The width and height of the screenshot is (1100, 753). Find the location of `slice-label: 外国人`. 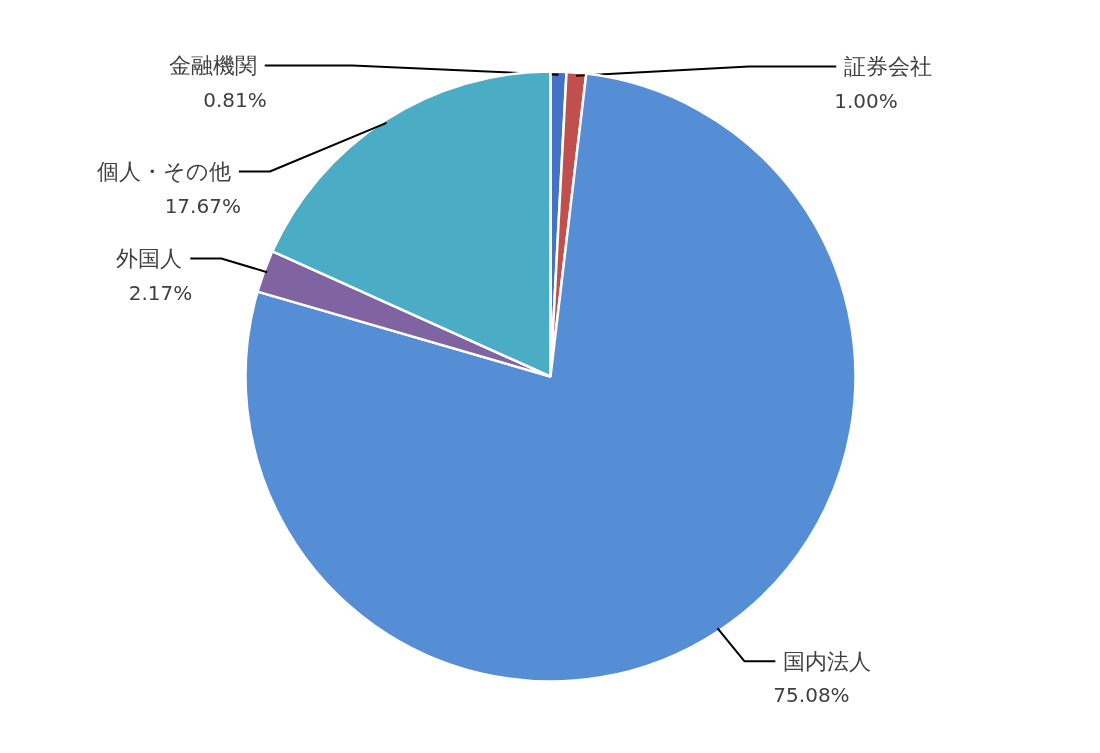

slice-label: 外国人 is located at coordinates (149, 259).